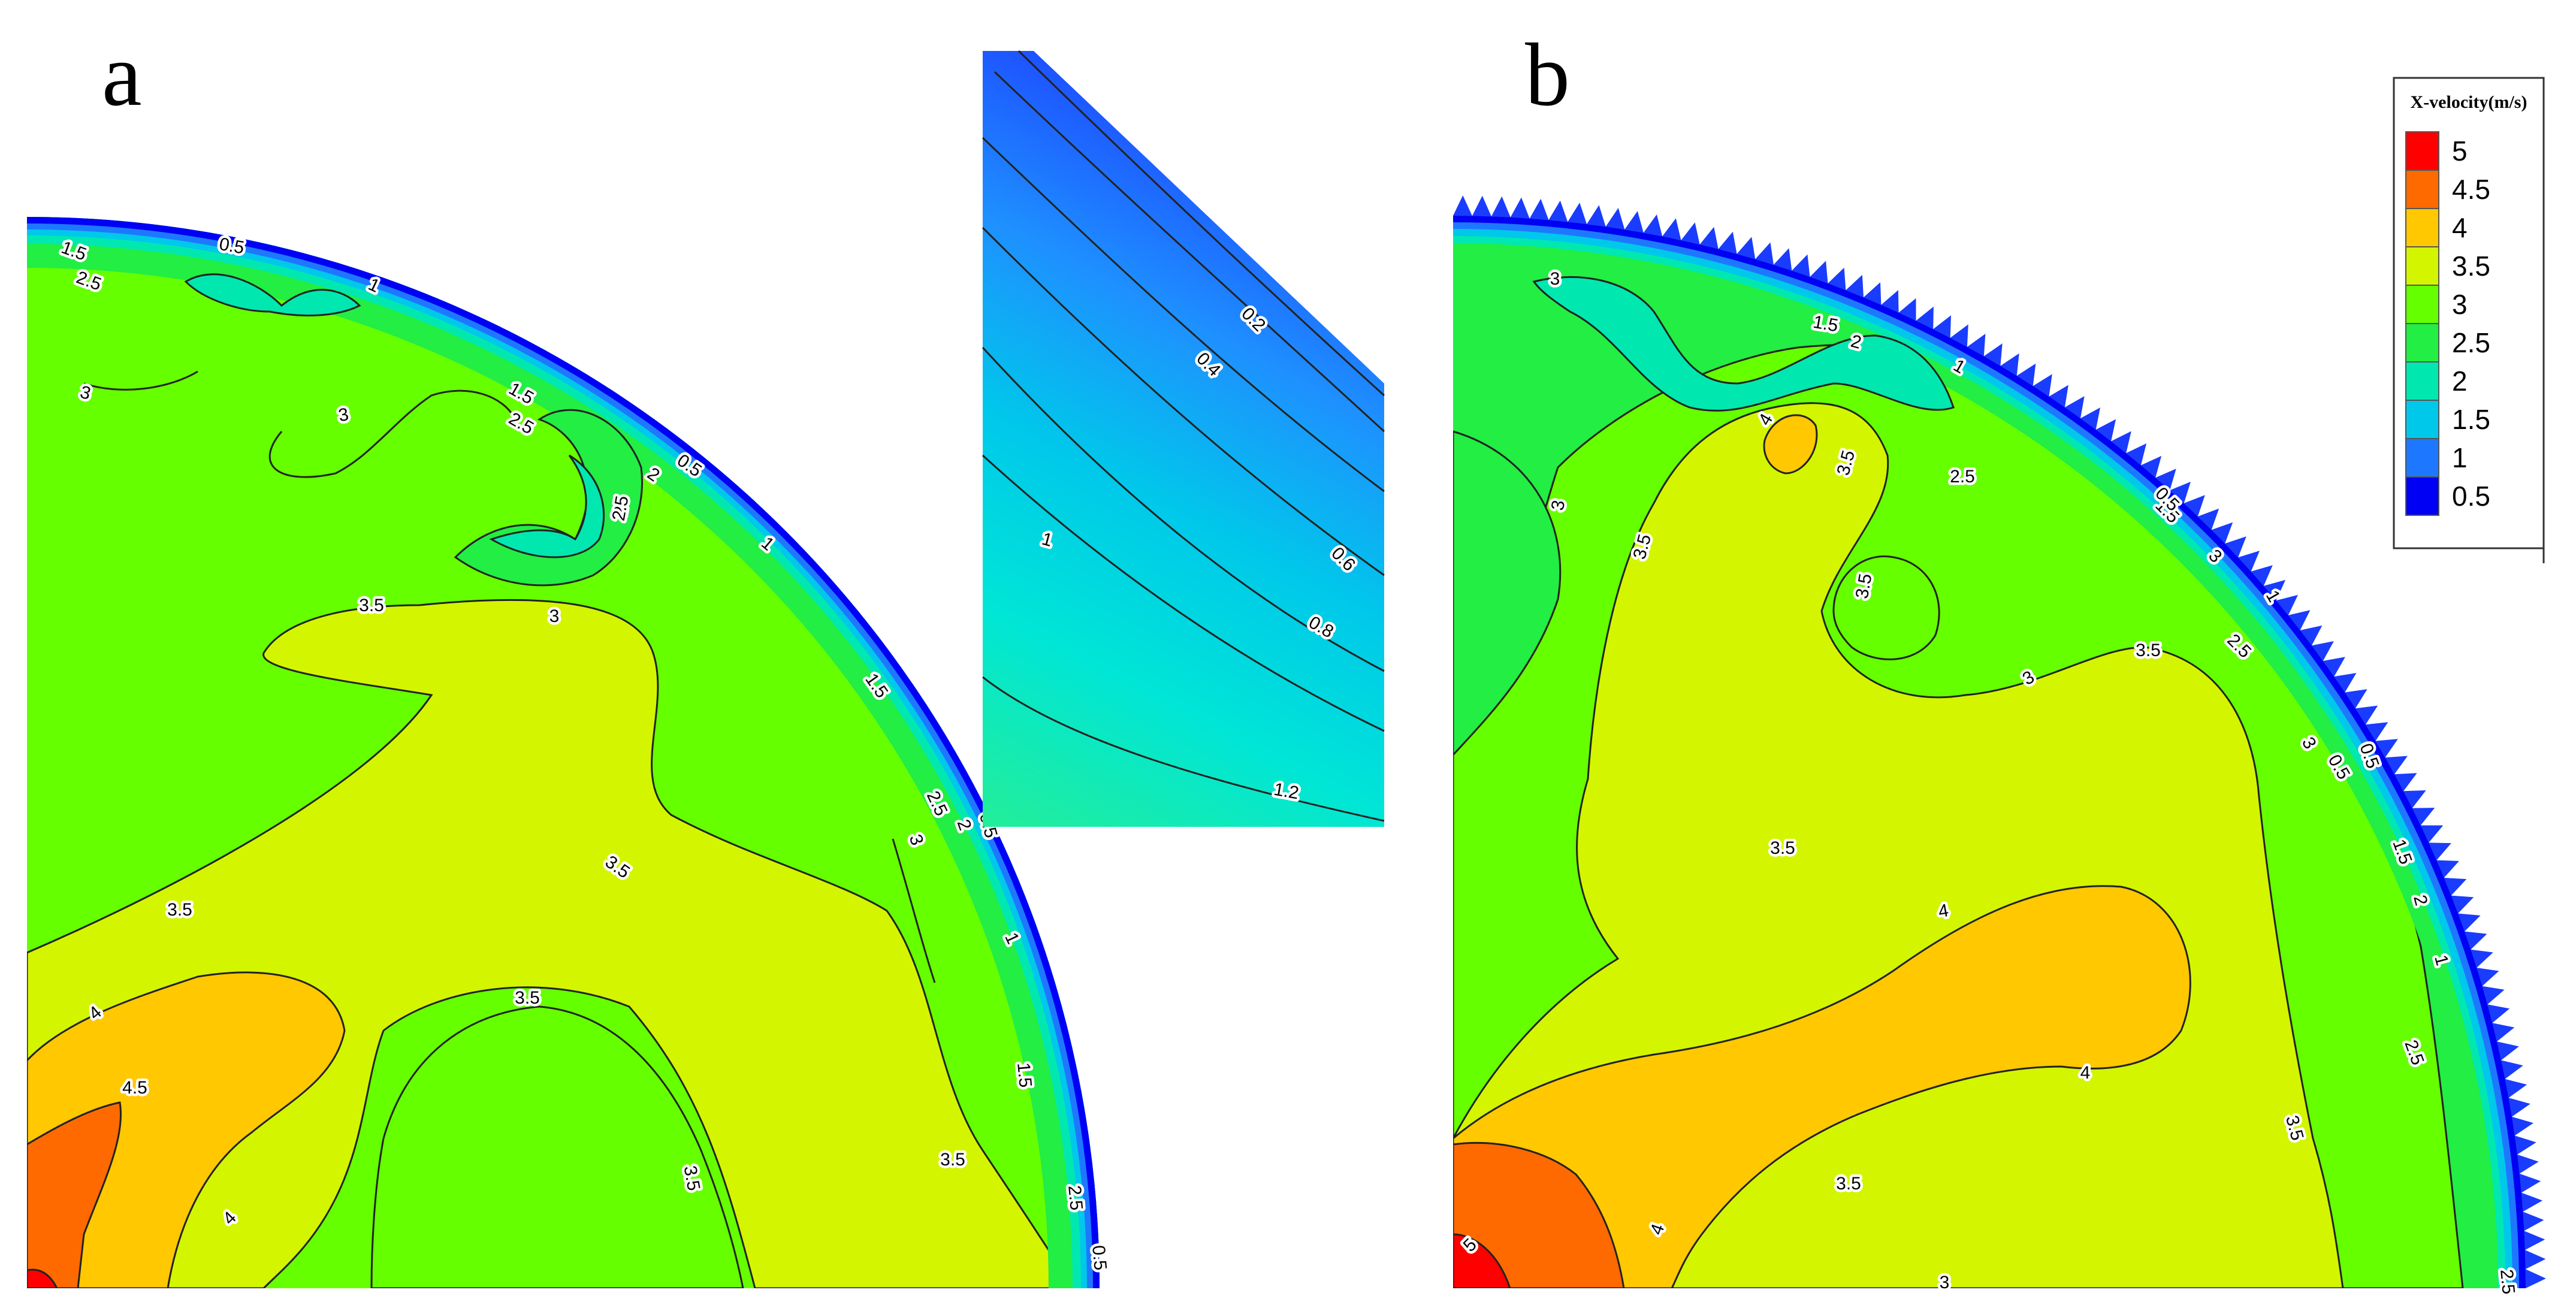 The image size is (2576, 1311). What do you see at coordinates (2471, 189) in the screenshot?
I see `legend-tick-label: 4.5` at bounding box center [2471, 189].